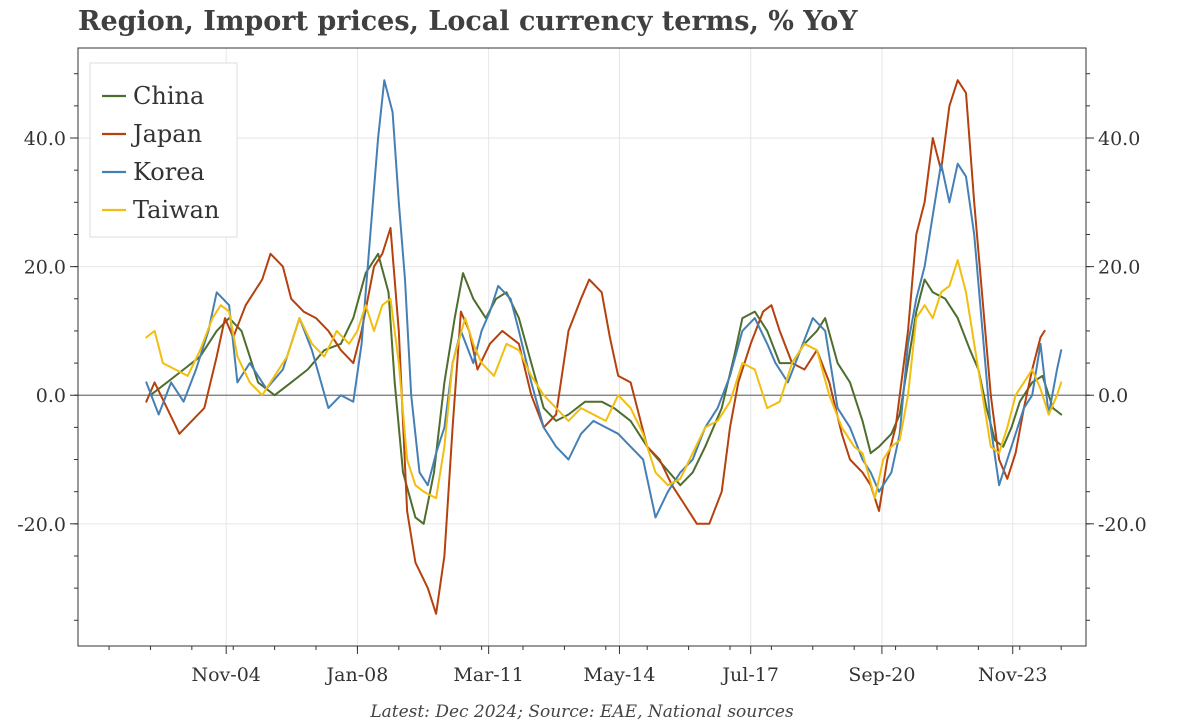  I want to click on x-tick-label: Mar-11, so click(488, 675).